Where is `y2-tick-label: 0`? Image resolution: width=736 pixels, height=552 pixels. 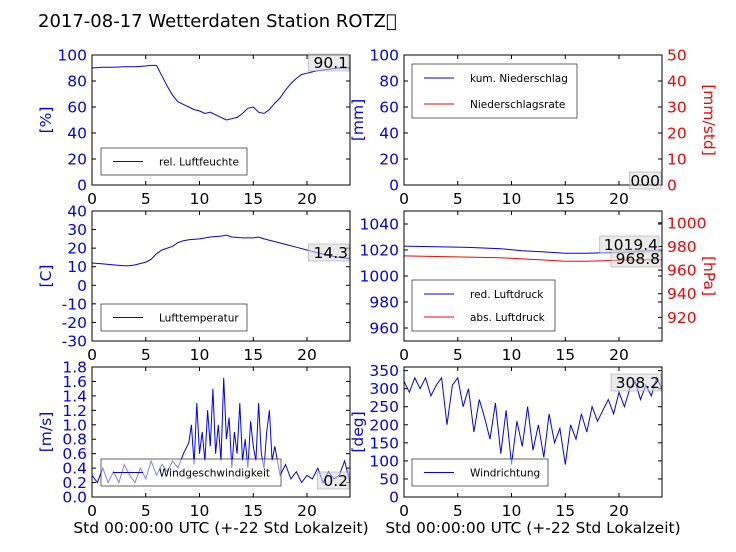
y2-tick-label: 0 is located at coordinates (672, 186).